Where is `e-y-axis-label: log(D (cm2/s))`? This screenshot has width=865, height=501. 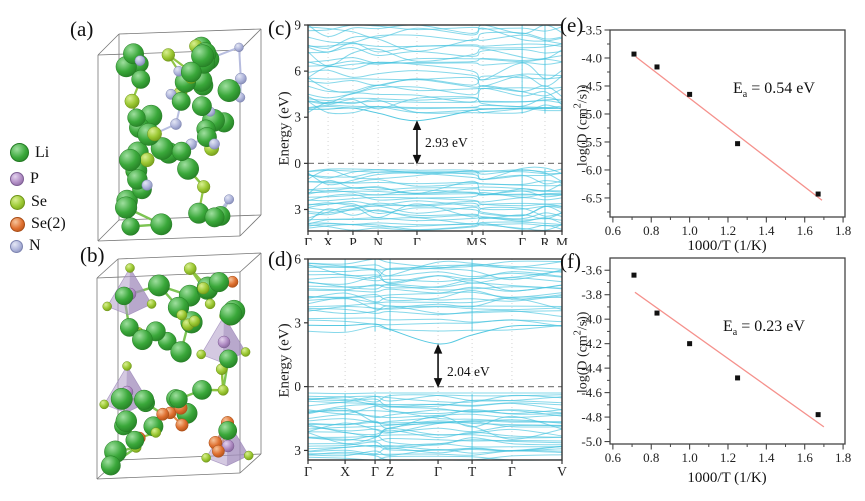
e-y-axis-label: log(D (cm2/s)) is located at coordinates (581, 125).